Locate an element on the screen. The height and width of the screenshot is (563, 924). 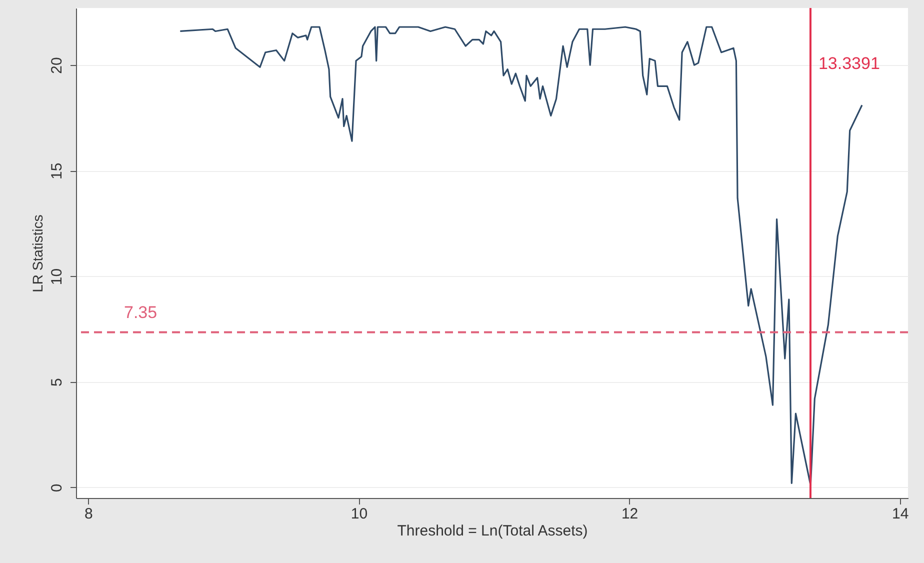
y-axis-title: LR Statistics is located at coordinates (38, 253).